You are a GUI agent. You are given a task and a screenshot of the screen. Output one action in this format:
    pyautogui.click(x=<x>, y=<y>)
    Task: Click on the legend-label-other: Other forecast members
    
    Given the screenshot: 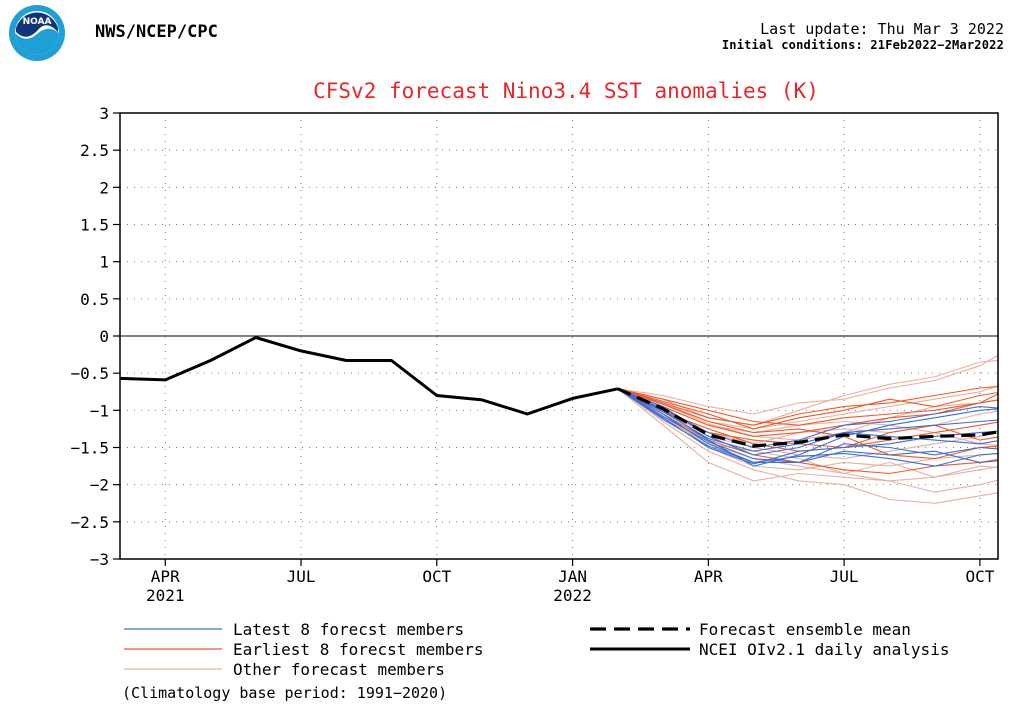 What is the action you would take?
    pyautogui.click(x=339, y=669)
    